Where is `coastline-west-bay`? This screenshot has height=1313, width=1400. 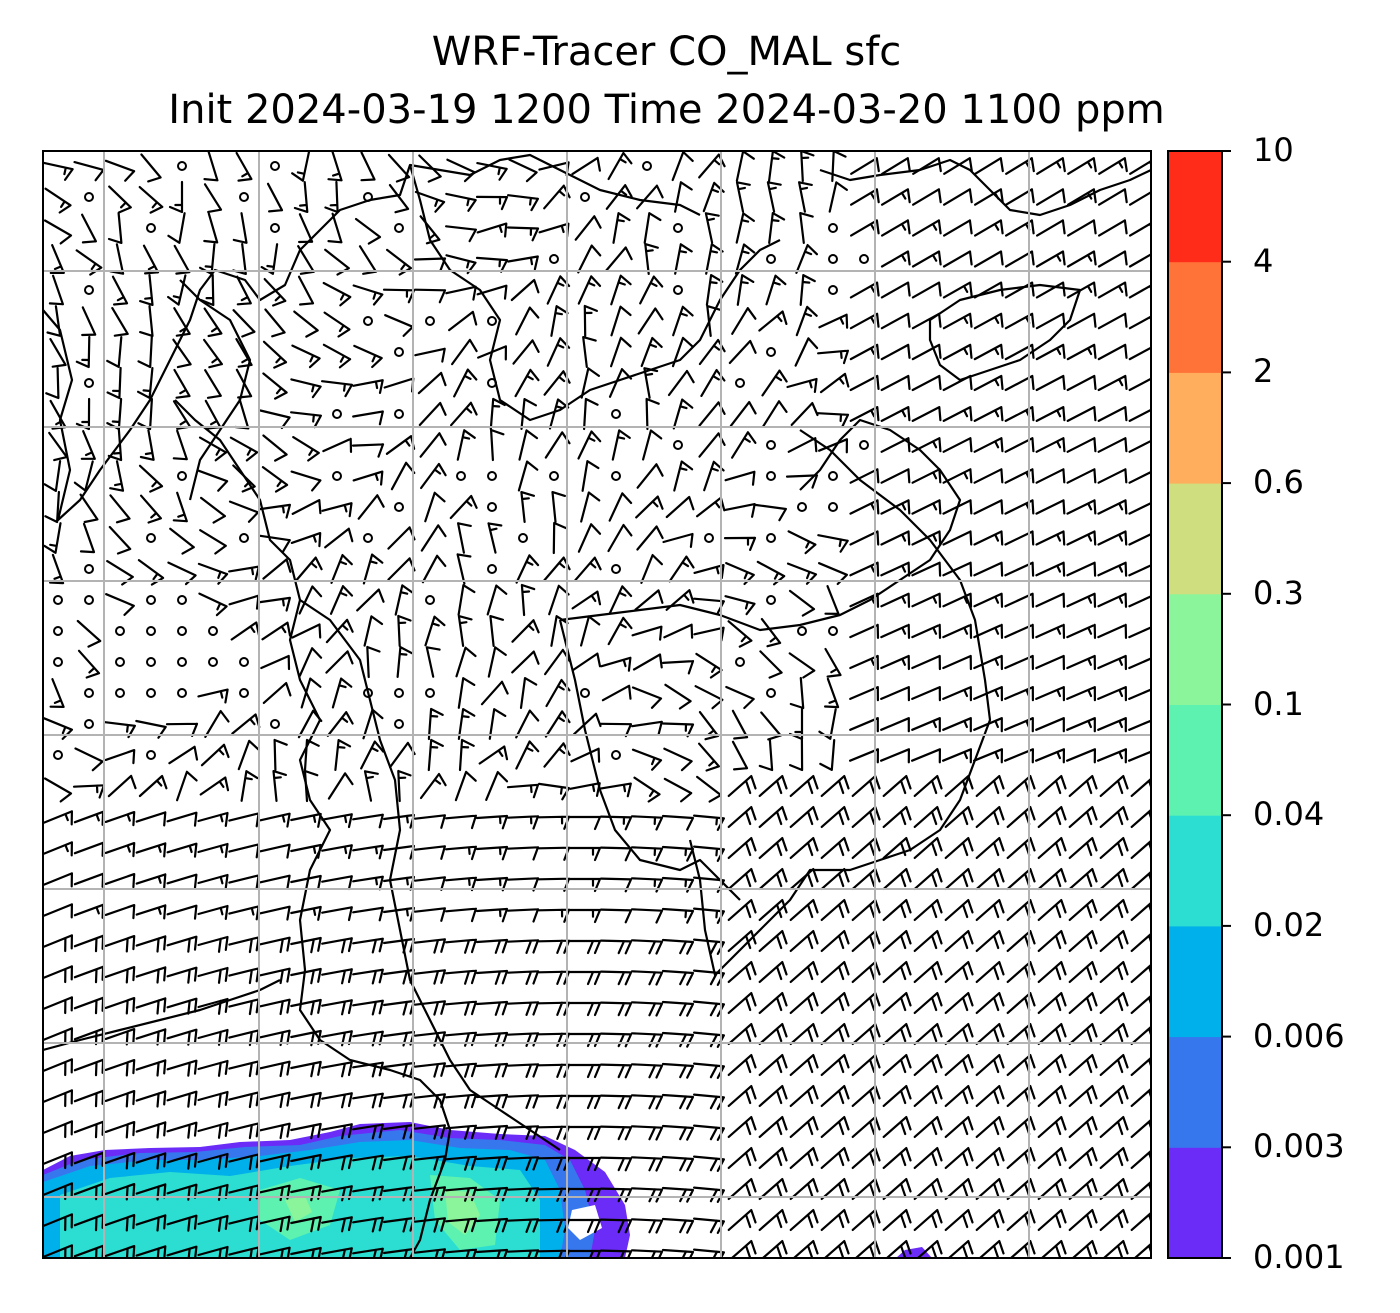 coastline-west-bay is located at coordinates (215, 390).